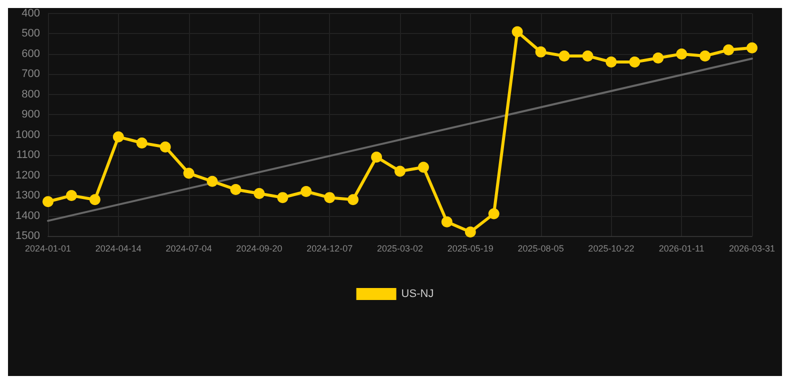 The height and width of the screenshot is (384, 790). Describe the element at coordinates (28, 236) in the screenshot. I see `y-tick-label: 1500` at that location.